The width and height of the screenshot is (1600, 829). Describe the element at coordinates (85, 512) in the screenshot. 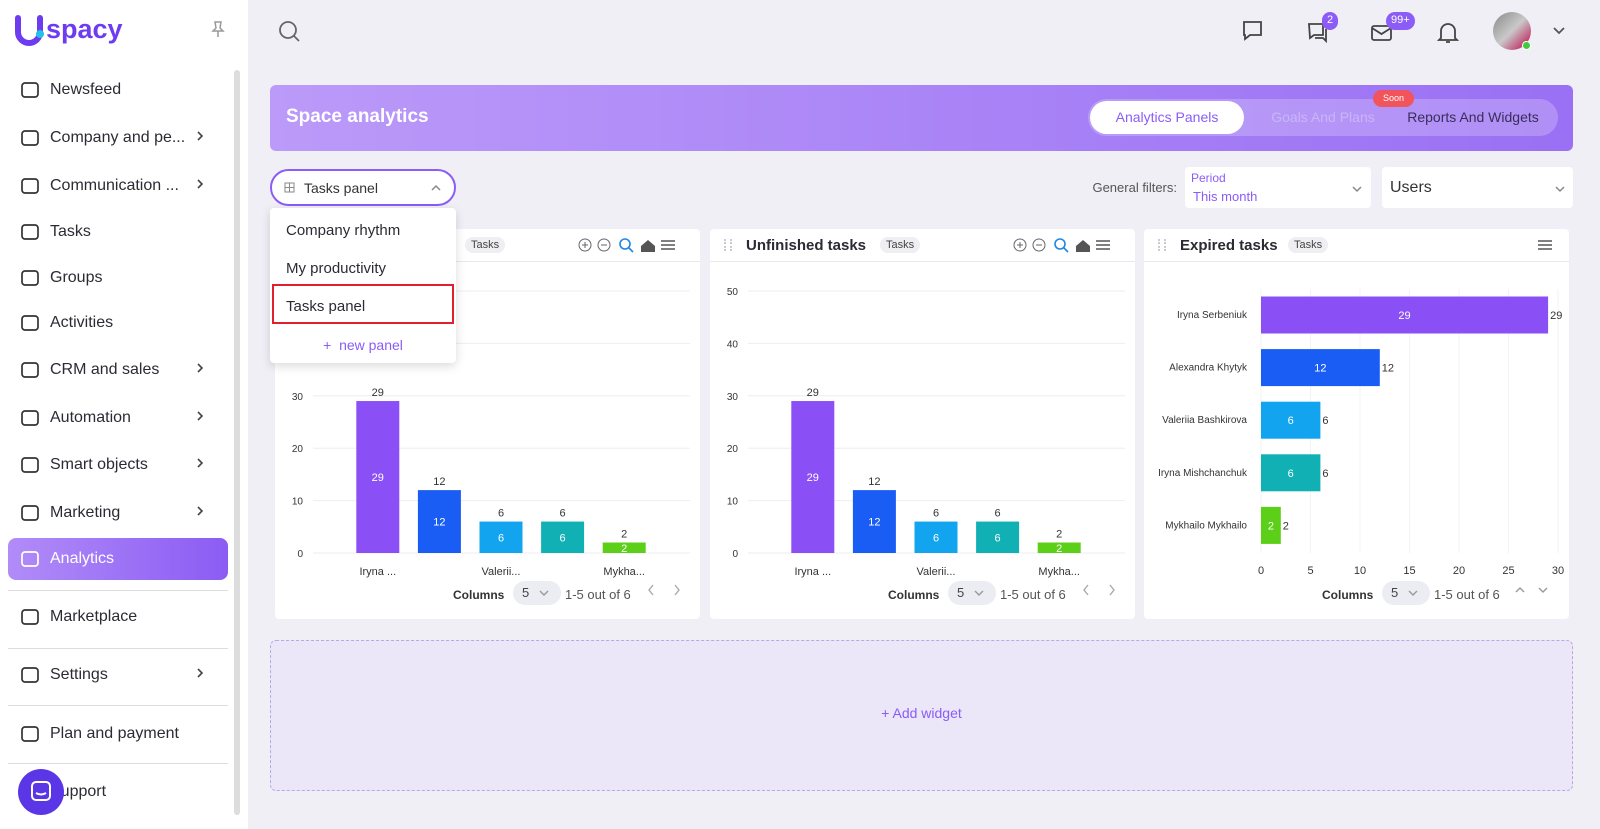

I see `nav-label: Marketing` at that location.